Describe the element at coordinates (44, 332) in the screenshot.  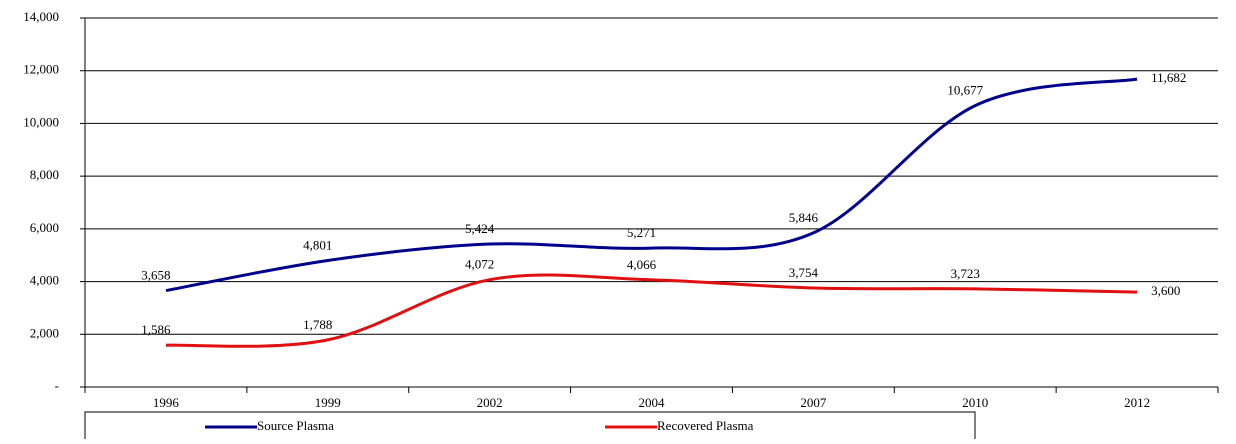
I see `y-tick-label: 2,000` at that location.